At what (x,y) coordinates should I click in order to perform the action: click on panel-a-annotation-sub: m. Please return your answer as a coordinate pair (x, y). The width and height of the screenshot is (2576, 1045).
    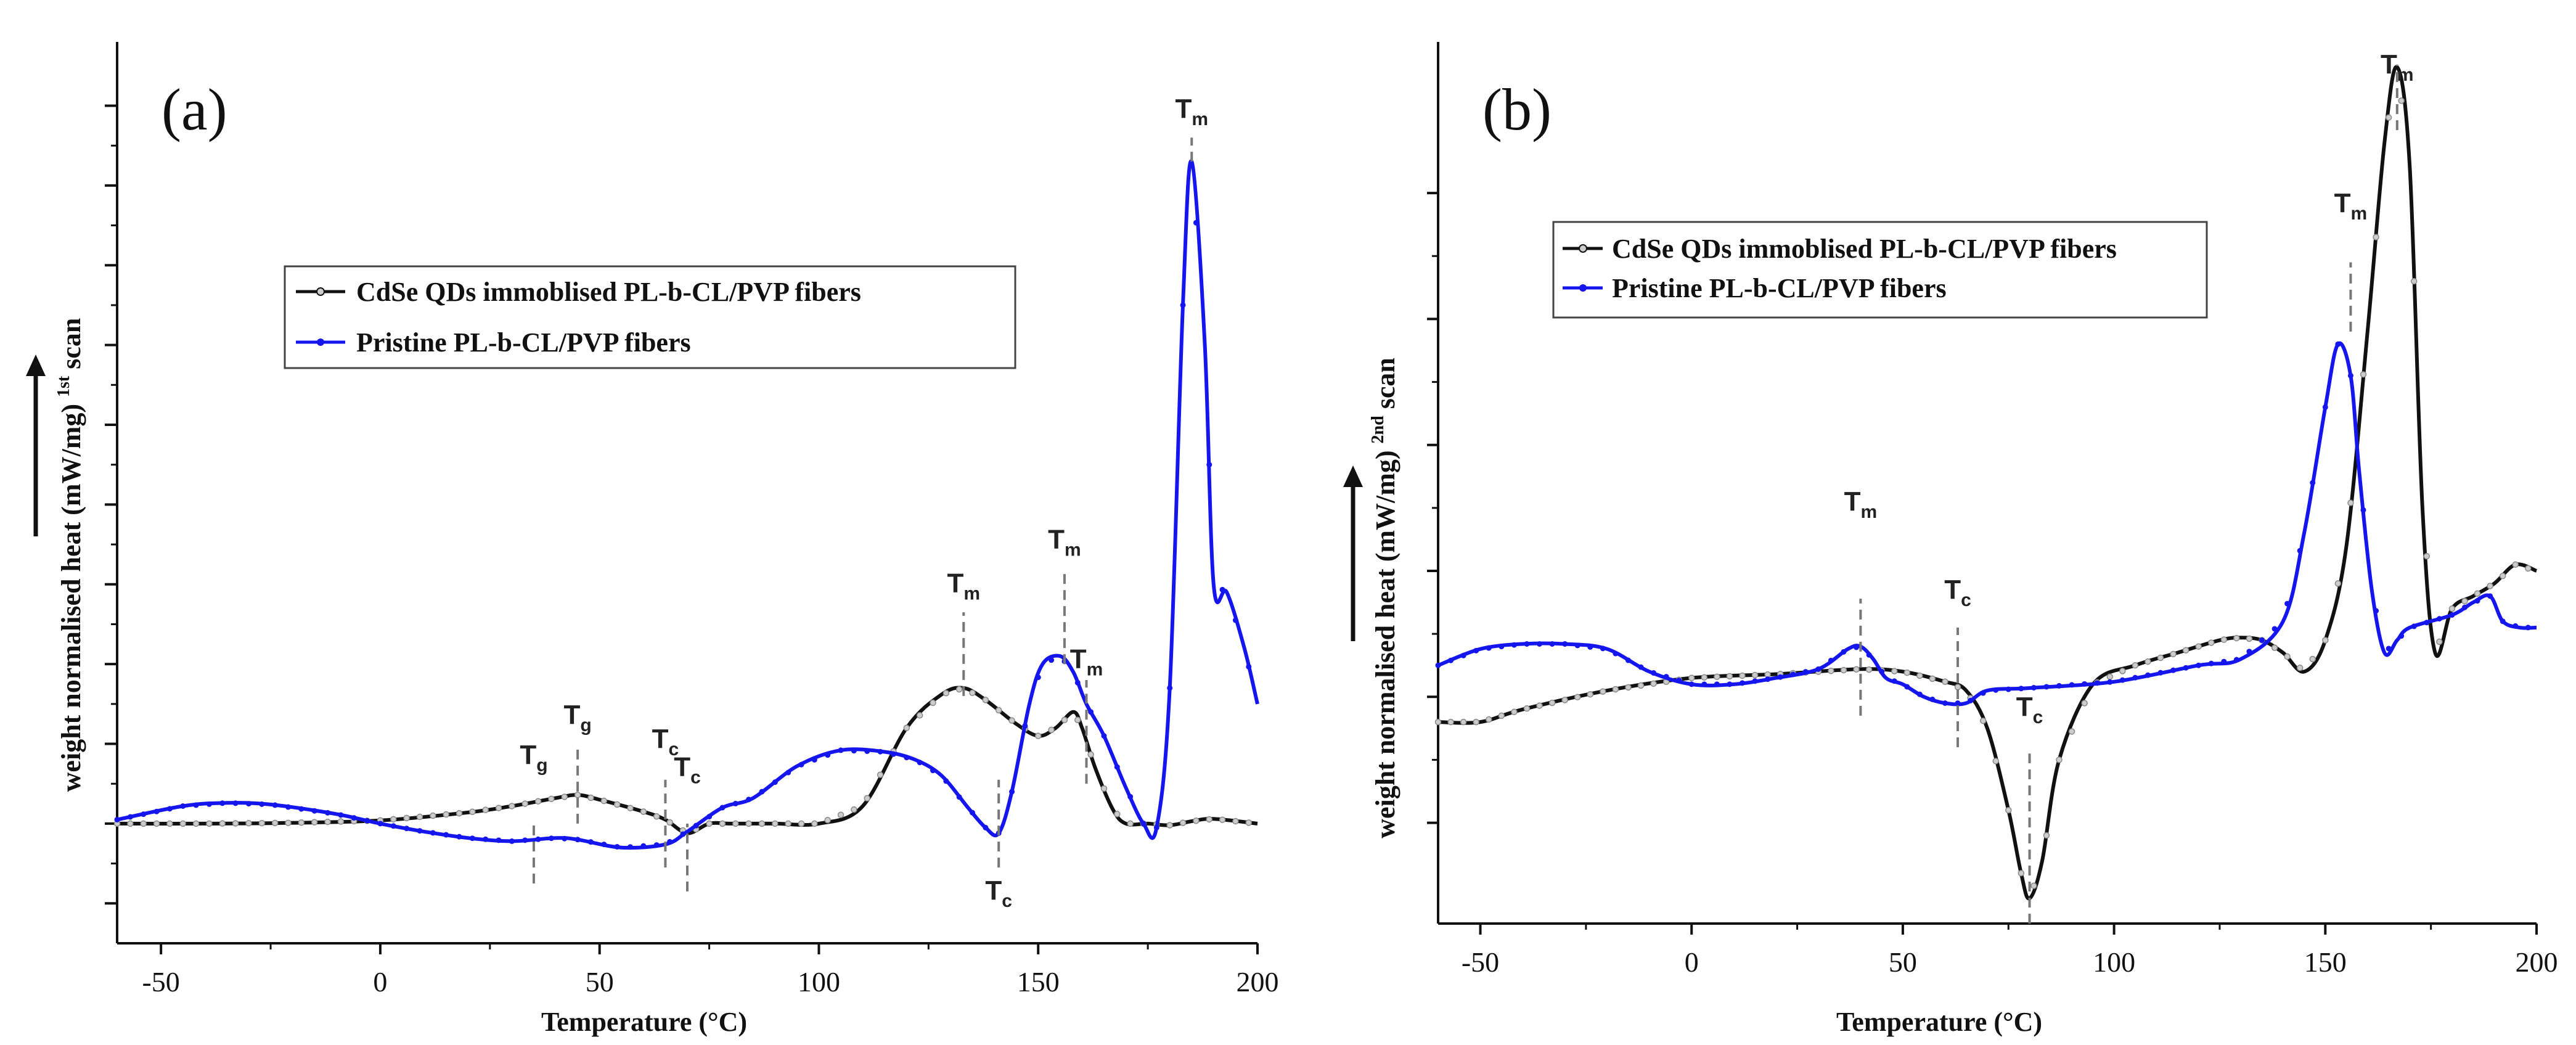
    Looking at the image, I should click on (1200, 119).